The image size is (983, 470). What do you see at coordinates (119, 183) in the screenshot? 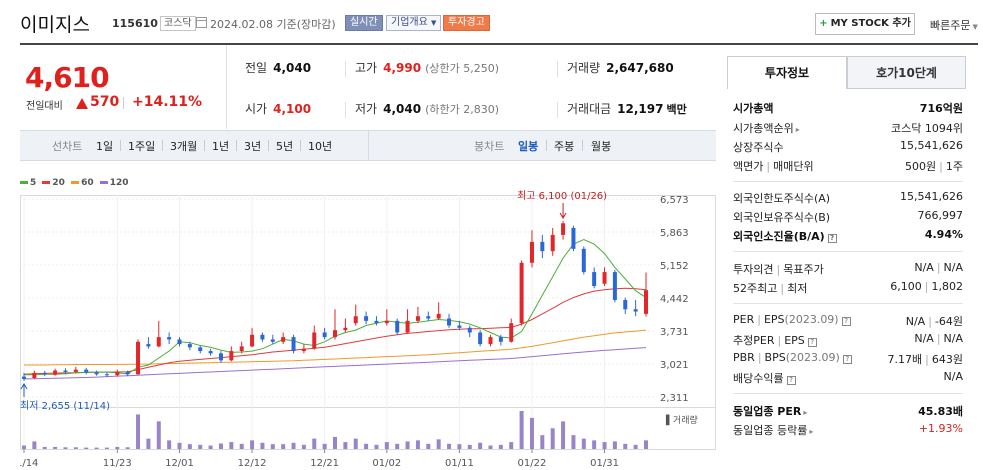
I see `legend-ma120: 120` at bounding box center [119, 183].